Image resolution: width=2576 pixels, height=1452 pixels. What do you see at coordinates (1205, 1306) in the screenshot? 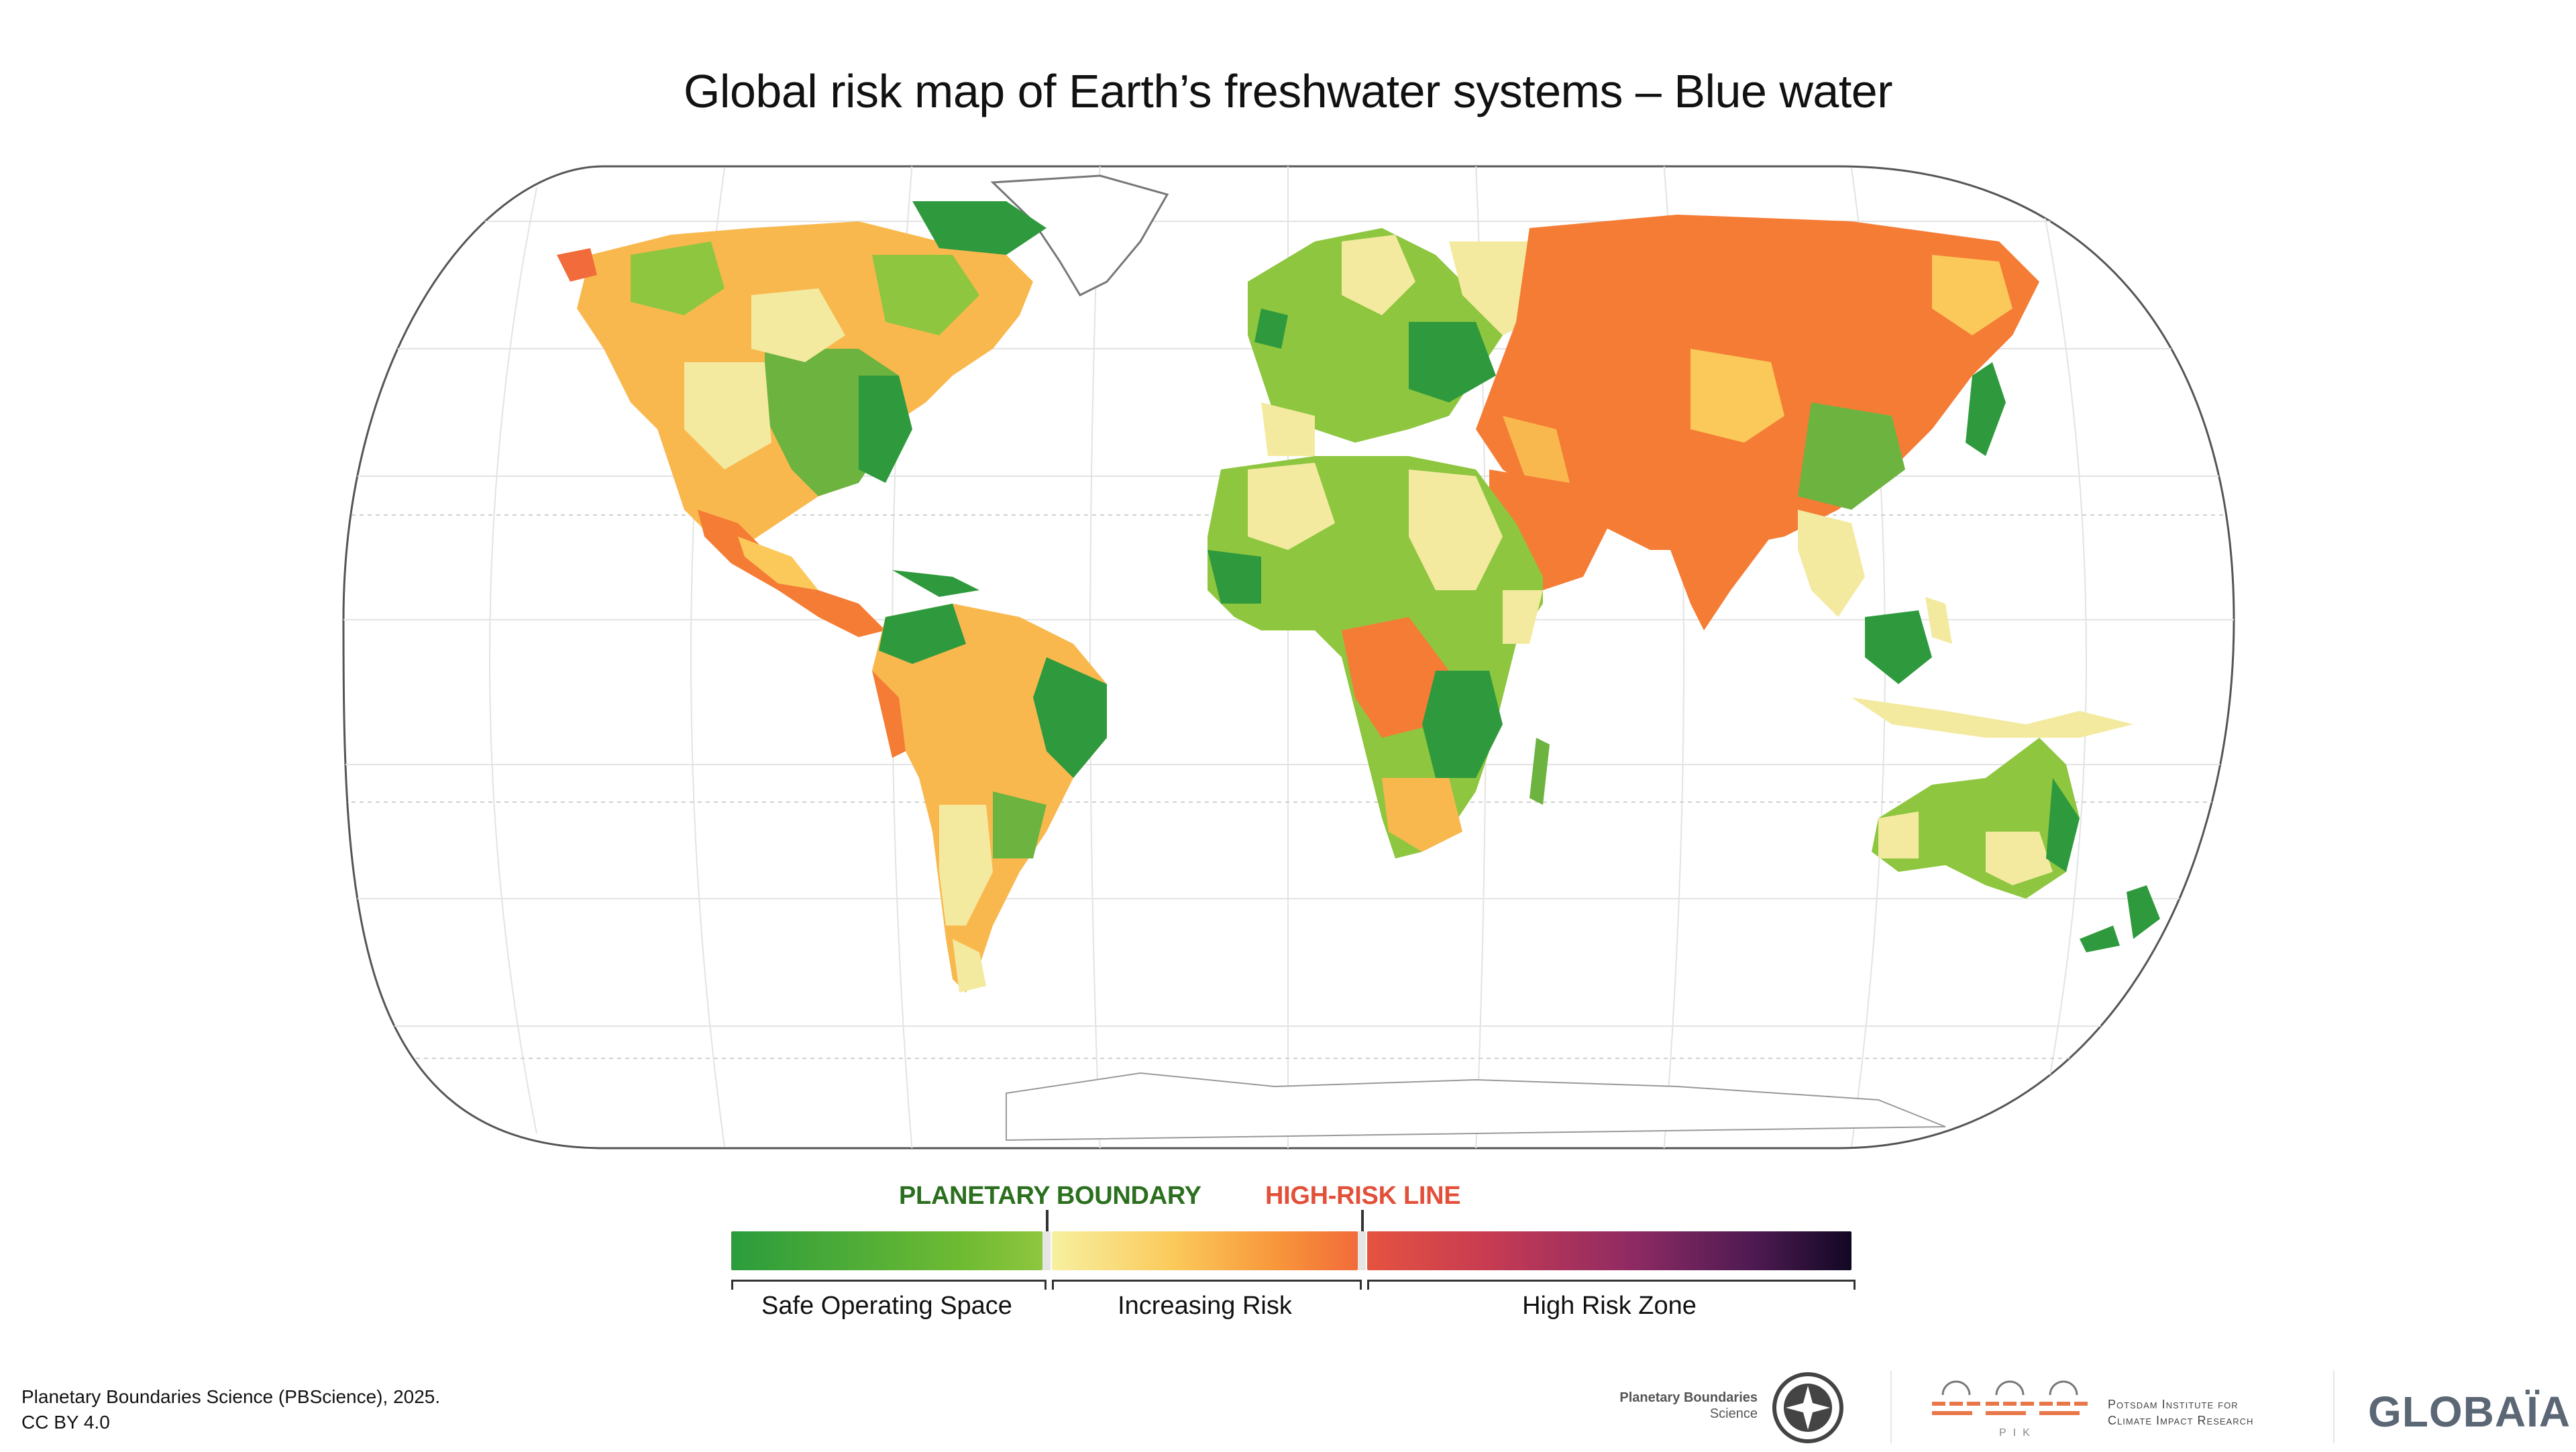
I see `increasing-risk-label: Increasing Risk` at bounding box center [1205, 1306].